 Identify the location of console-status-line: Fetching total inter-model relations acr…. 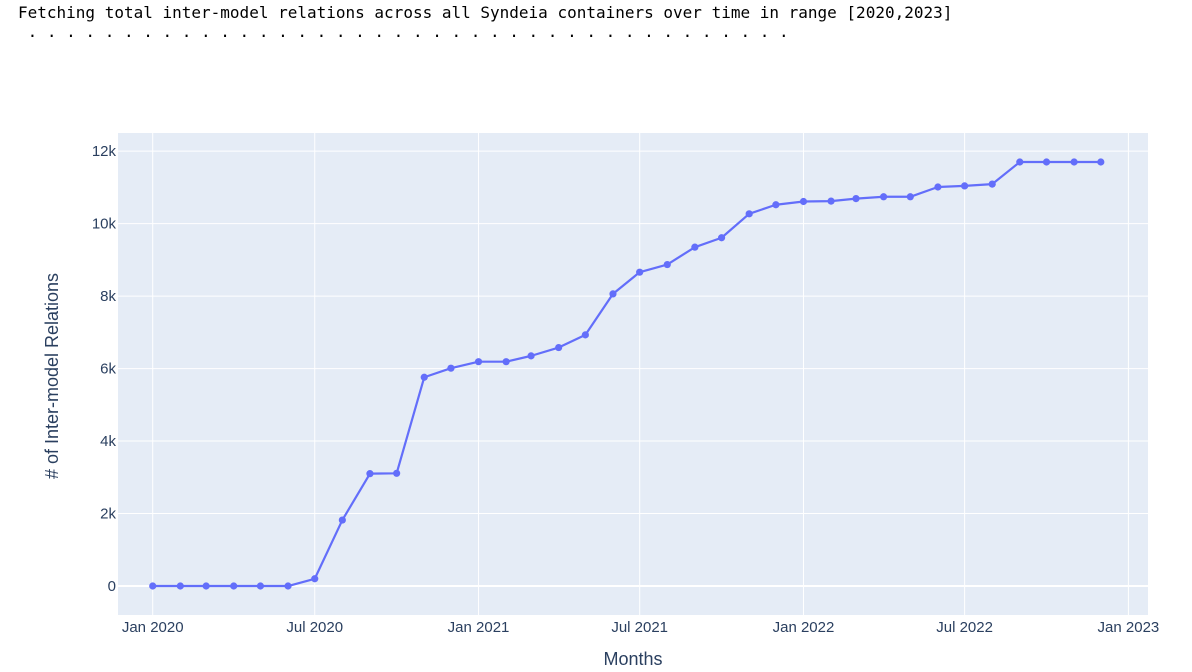
(485, 12).